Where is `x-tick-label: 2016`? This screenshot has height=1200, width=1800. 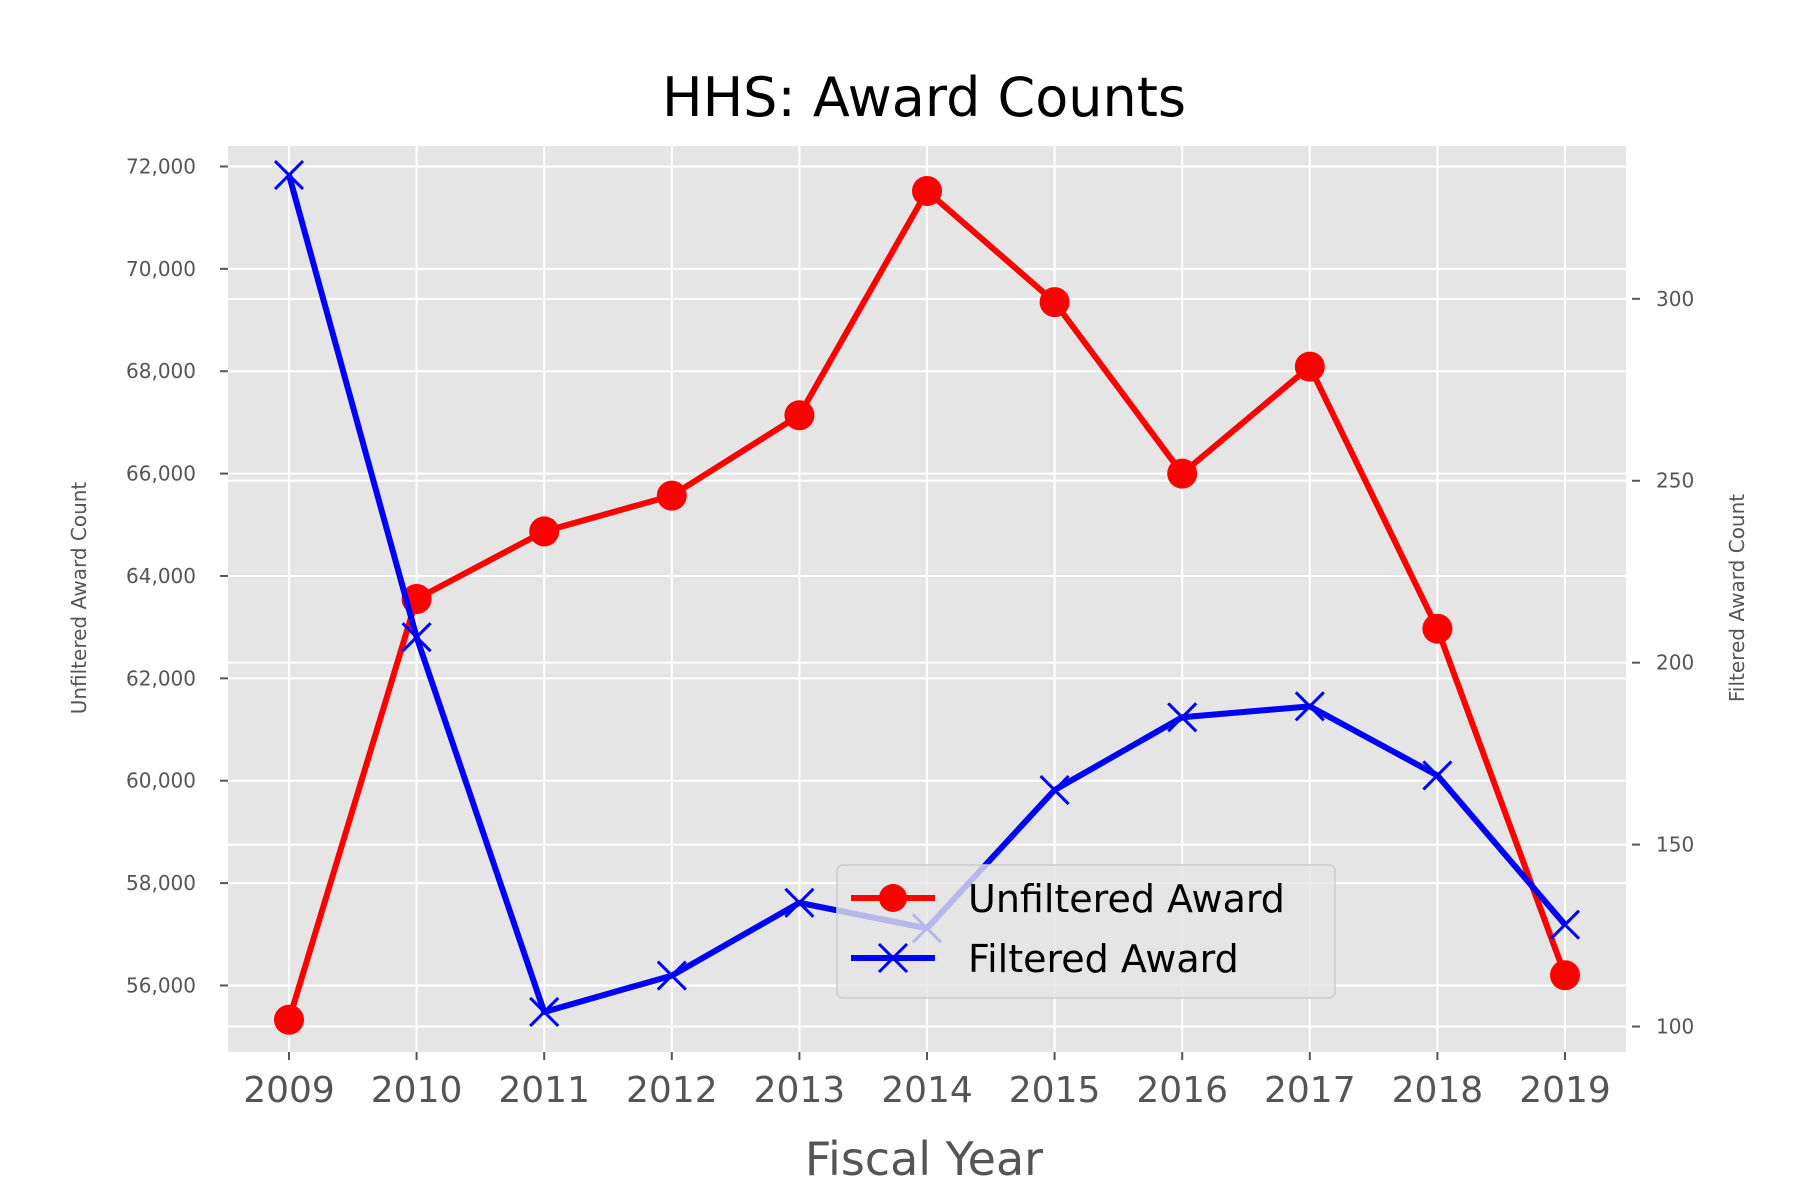
x-tick-label: 2016 is located at coordinates (1182, 1090).